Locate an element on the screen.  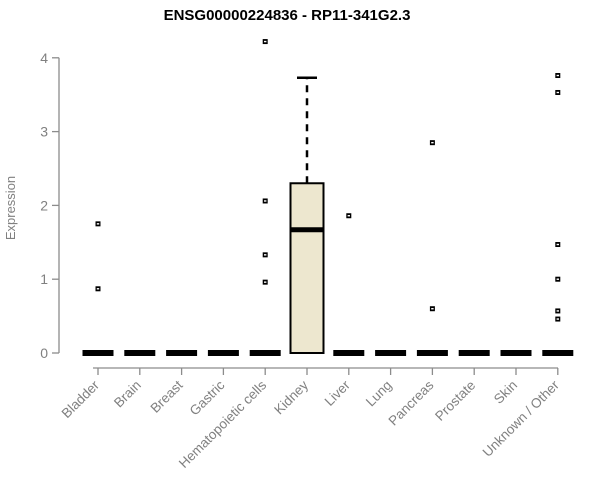
x-tick-label: Prostate is located at coordinates (455, 401).